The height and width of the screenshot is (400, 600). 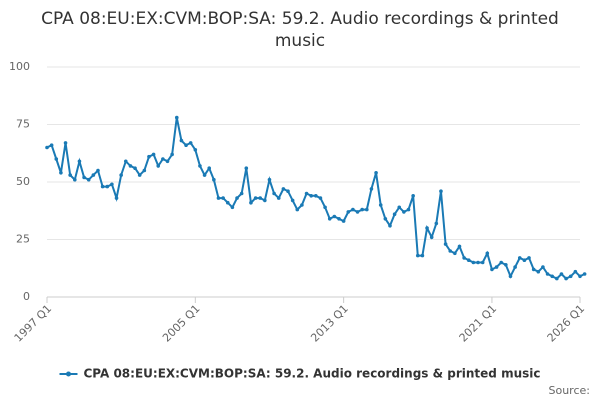 I want to click on y-tick-label: 25, so click(x=23, y=239).